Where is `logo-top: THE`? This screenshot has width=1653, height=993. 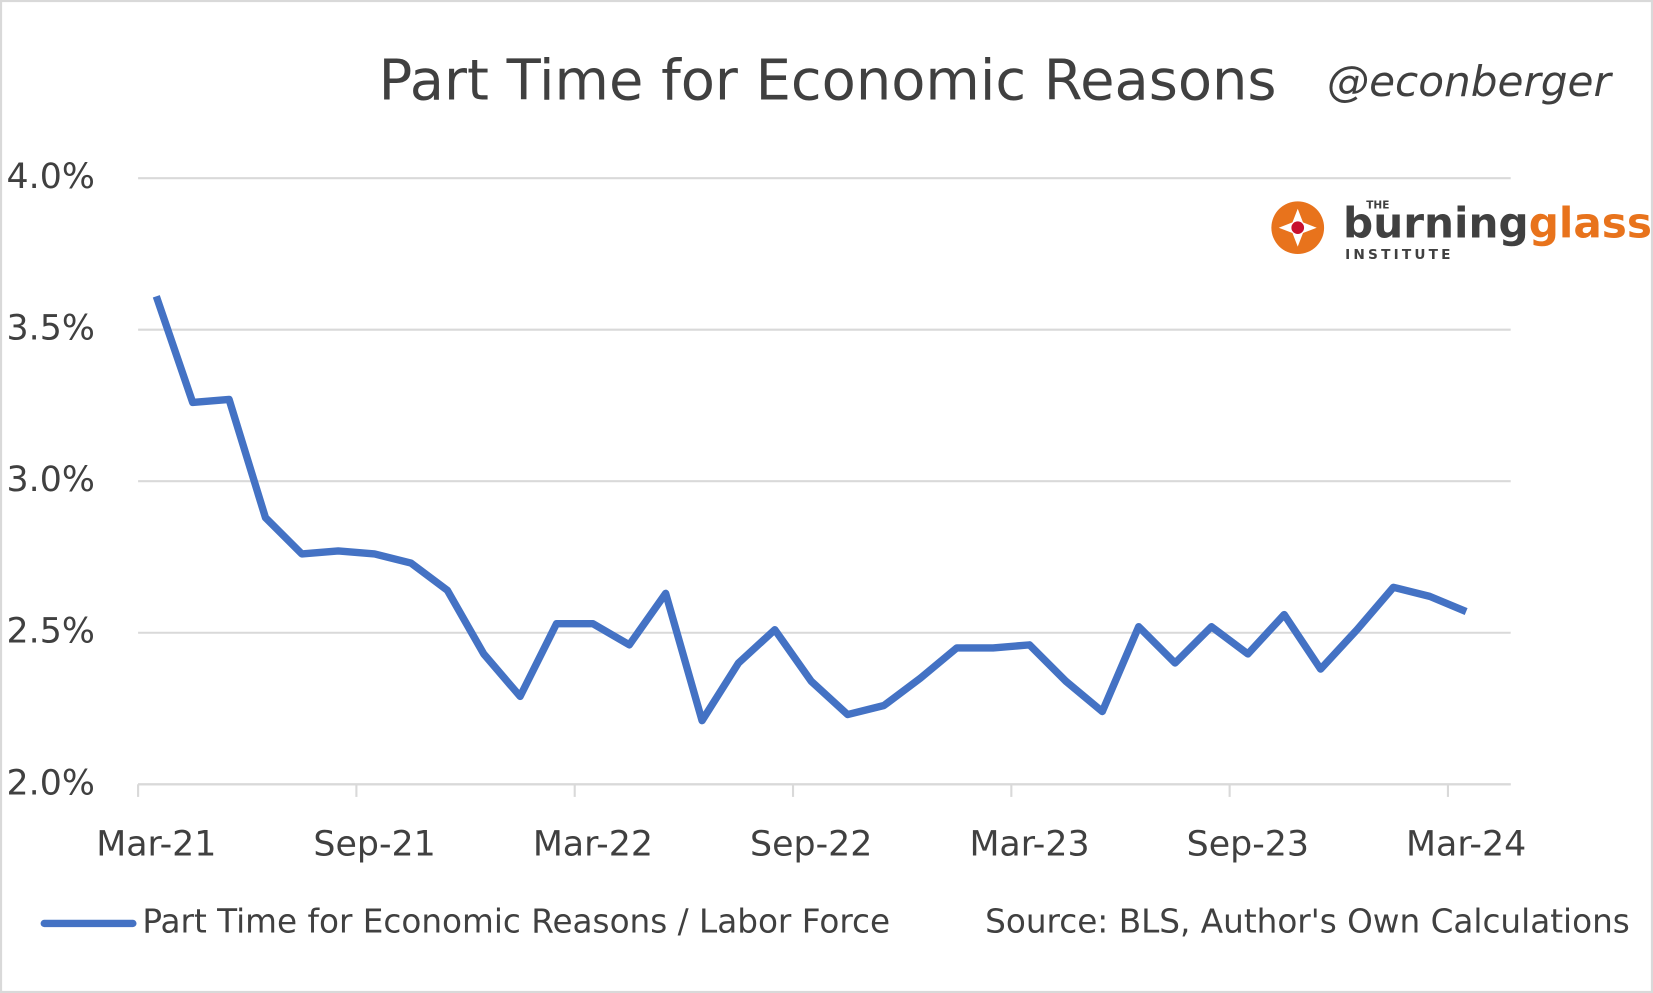
logo-top: THE is located at coordinates (1377, 206).